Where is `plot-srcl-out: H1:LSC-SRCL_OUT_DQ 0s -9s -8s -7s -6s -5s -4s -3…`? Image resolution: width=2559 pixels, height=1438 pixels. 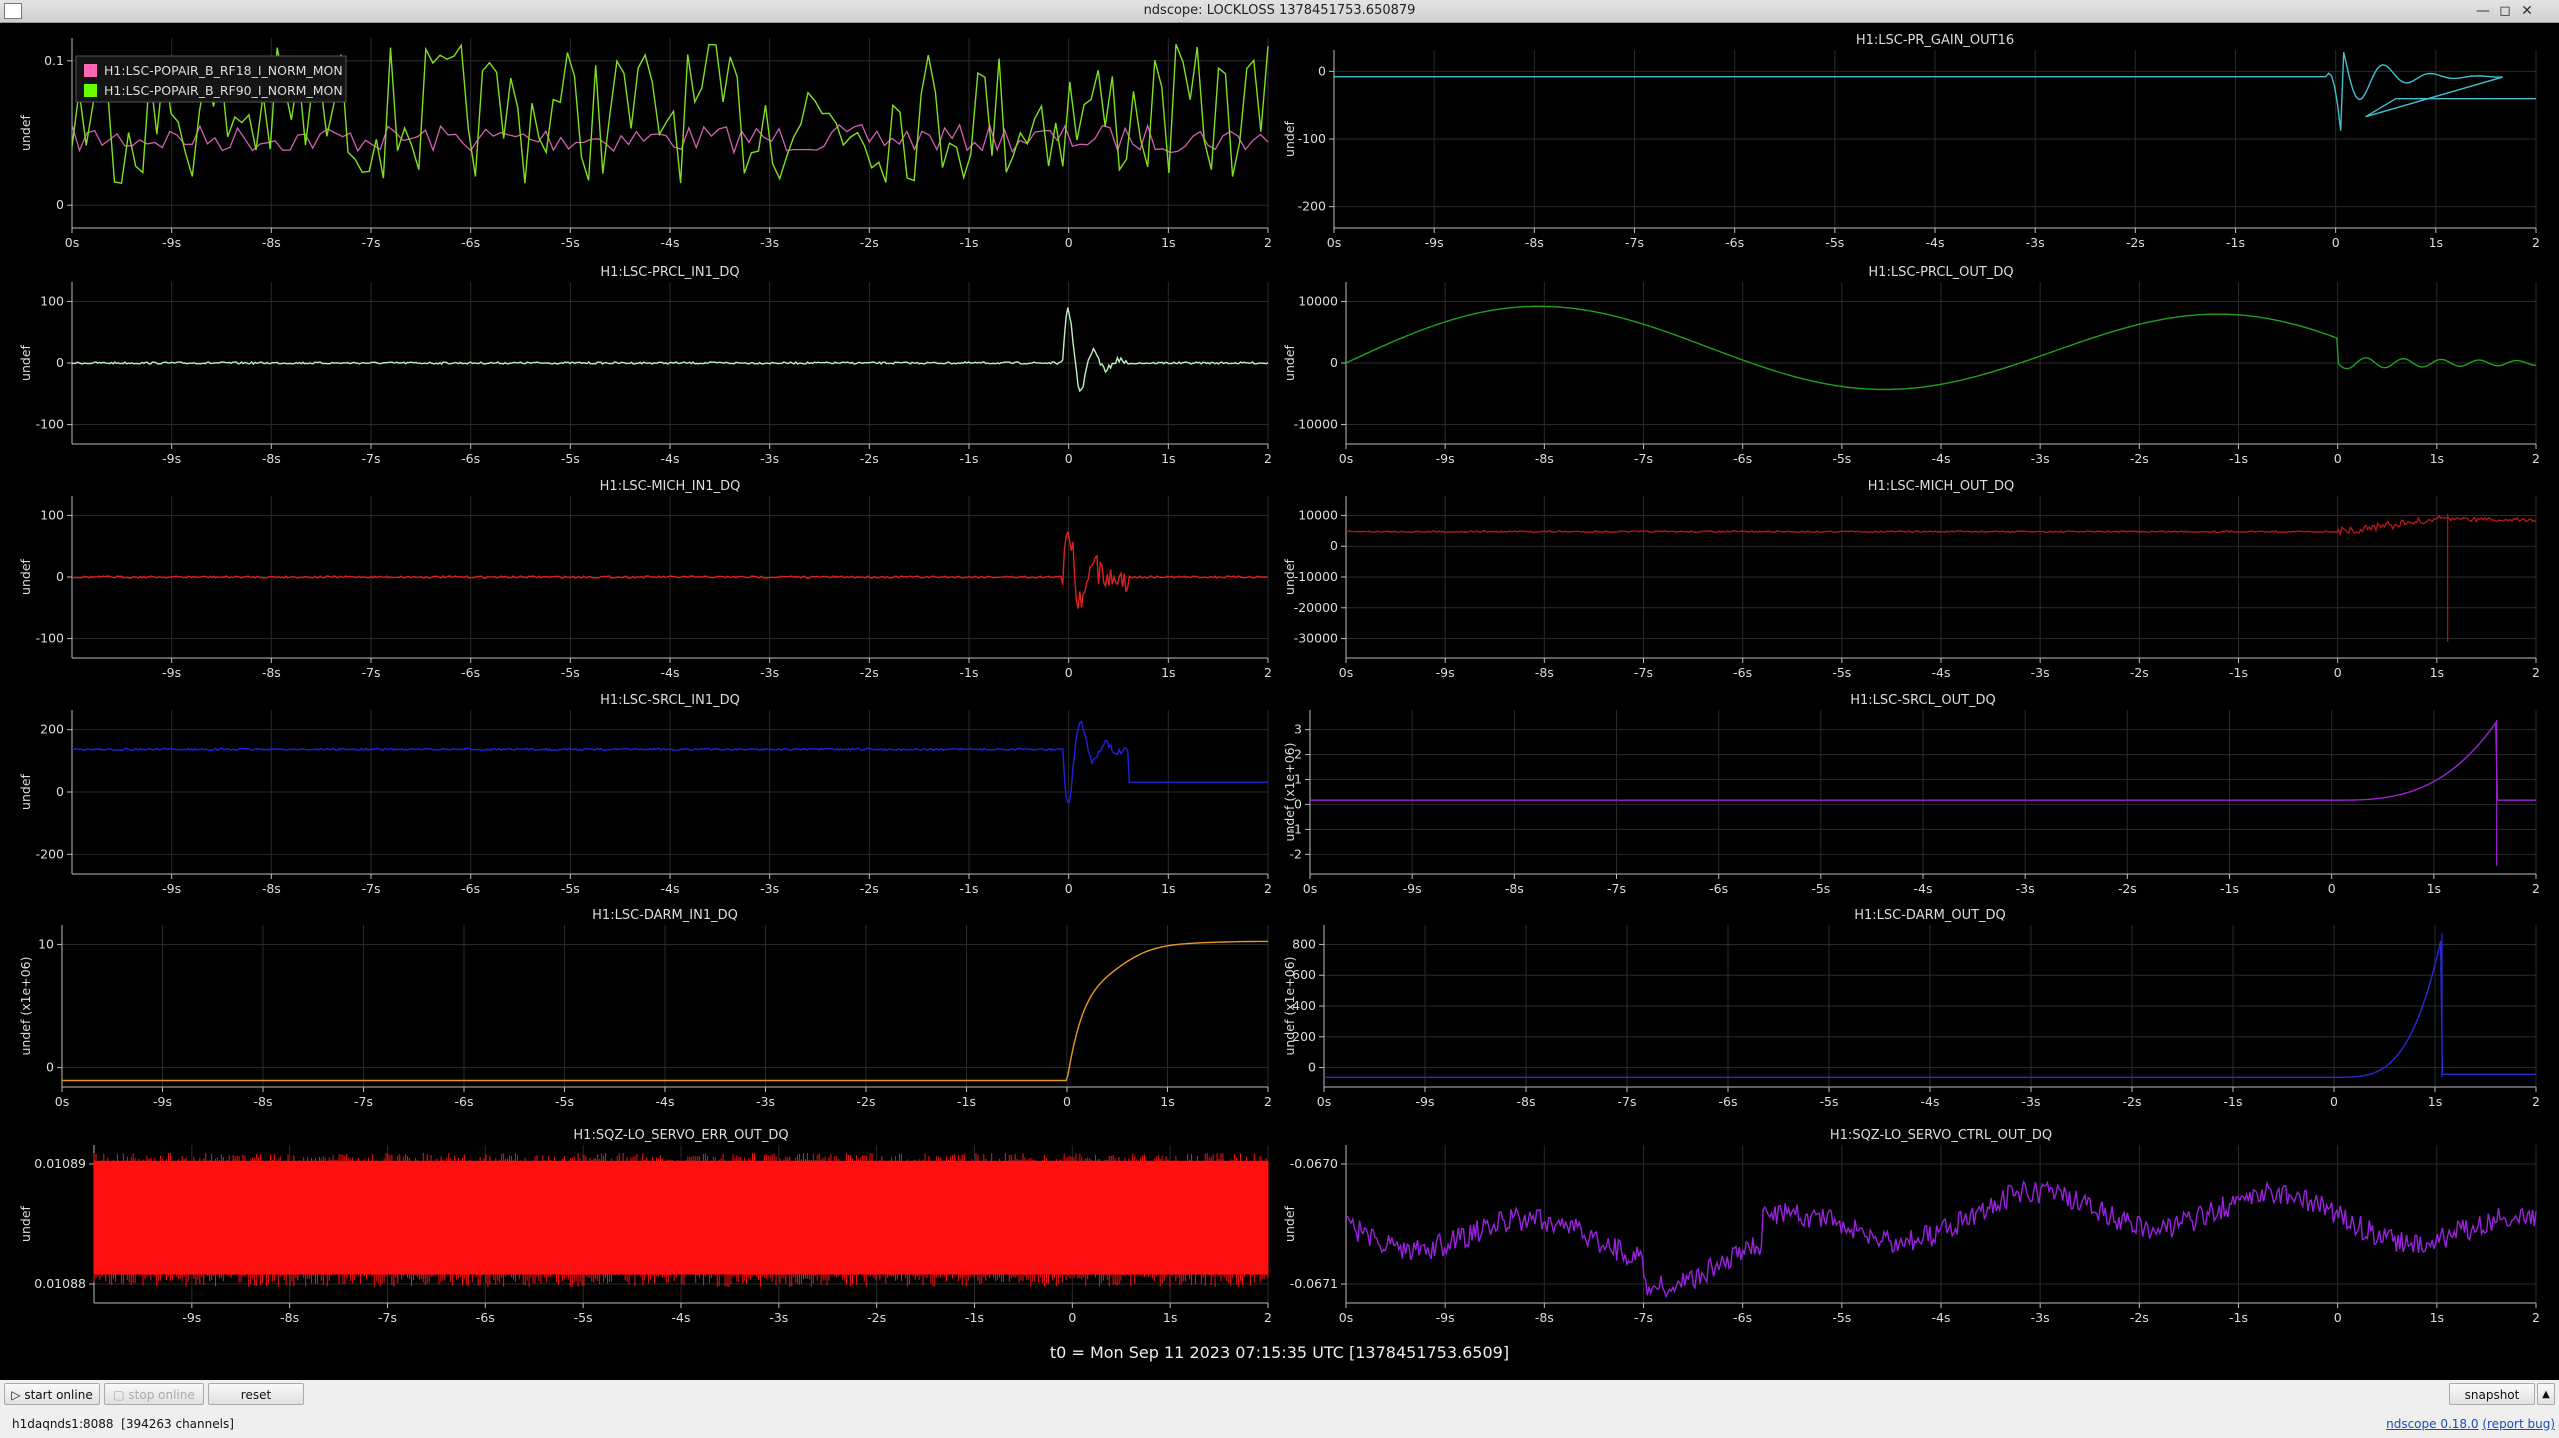
plot-srcl-out: H1:LSC-SRCL_OUT_DQ 0s -9s -8s -7s -6s -5s -4s -3… is located at coordinates (1919, 795).